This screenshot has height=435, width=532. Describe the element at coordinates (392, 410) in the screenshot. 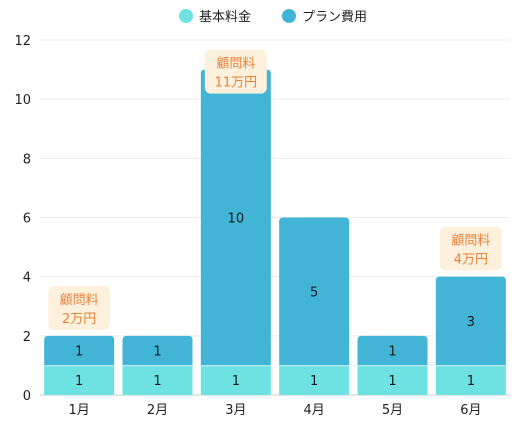

I see `x-tick-label: 5月` at that location.